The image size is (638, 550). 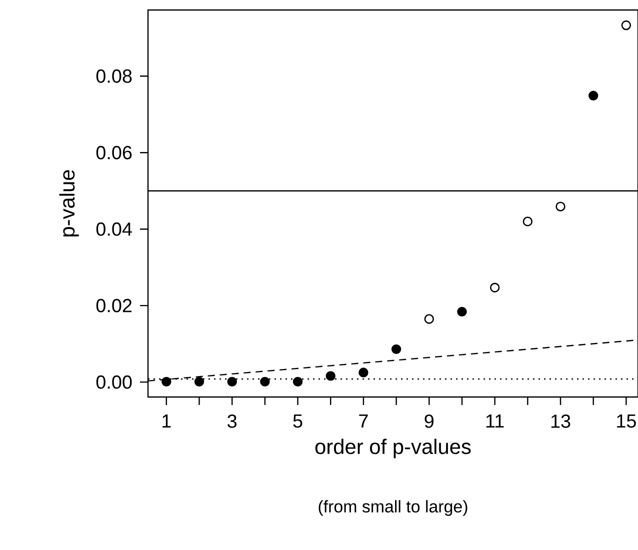 What do you see at coordinates (626, 421) in the screenshot?
I see `x-tick-label: 15` at bounding box center [626, 421].